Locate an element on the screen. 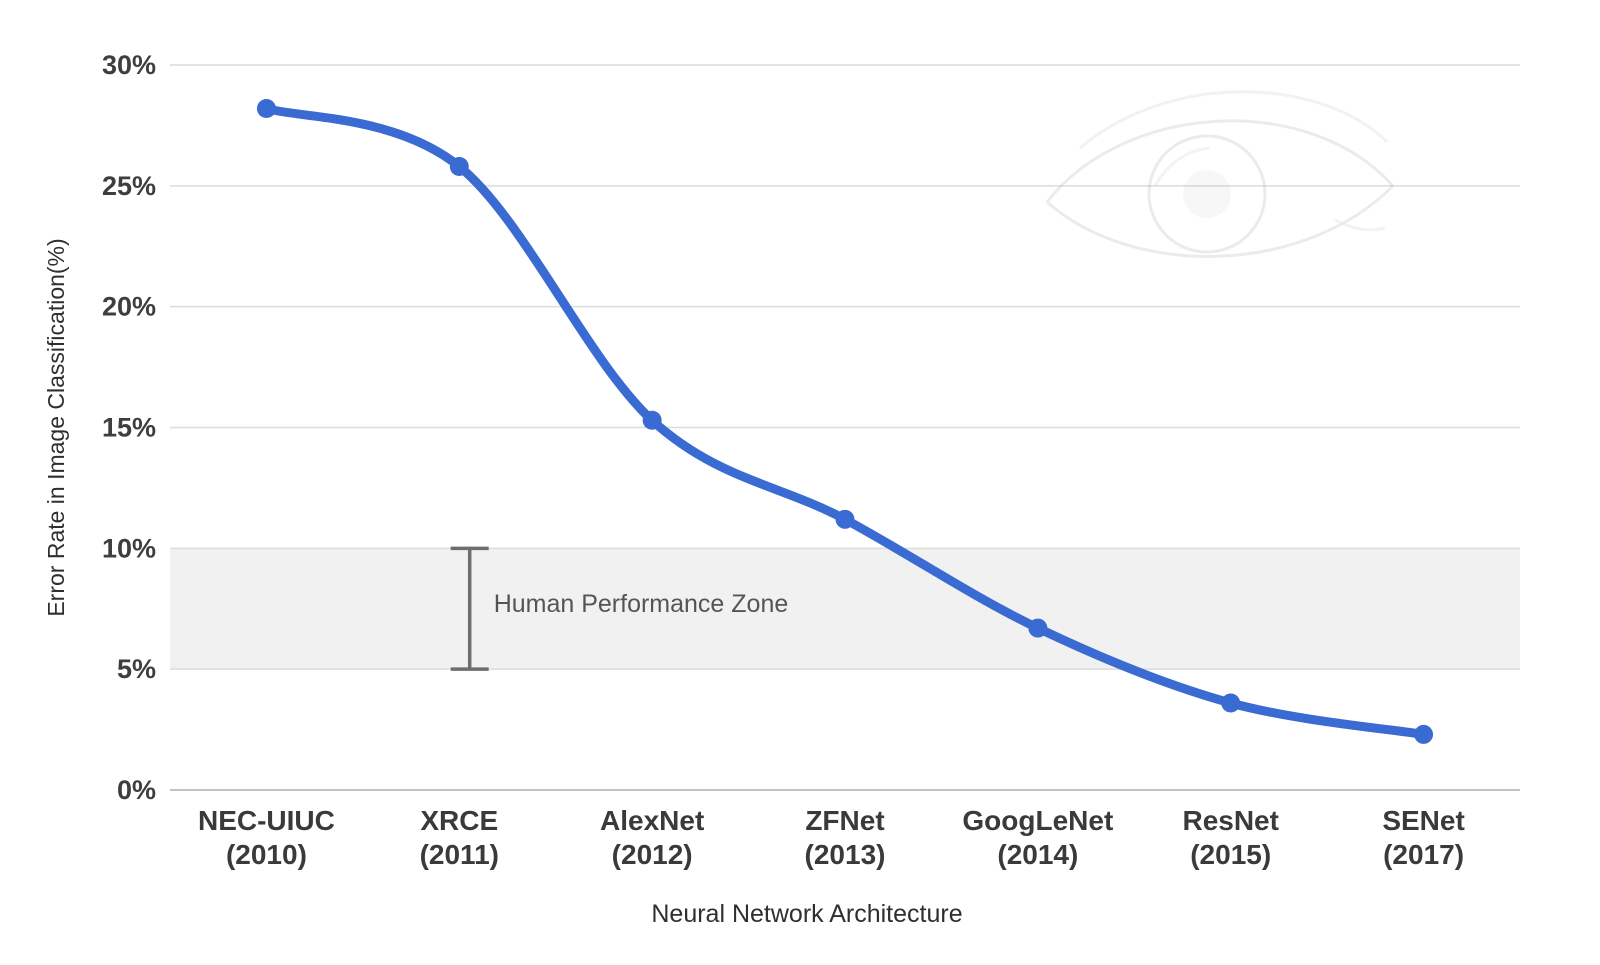 Image resolution: width=1600 pixels, height=965 pixels. y-tick-label: 25% is located at coordinates (129, 186).